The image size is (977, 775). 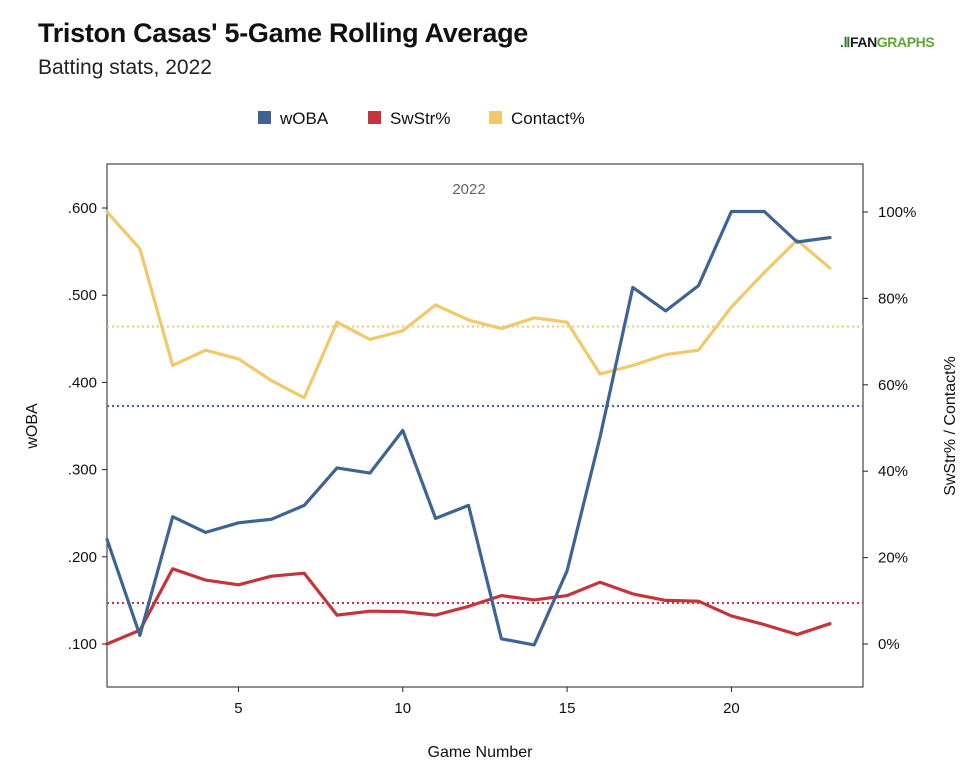 I want to click on left-tick-label: .300, so click(x=82, y=470).